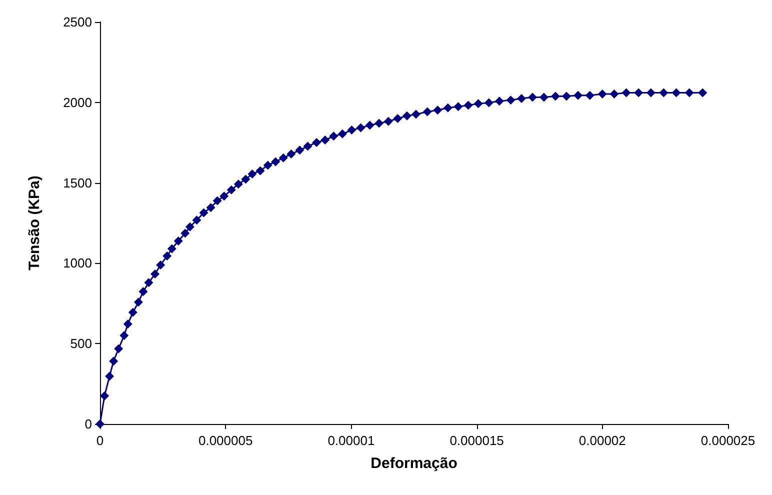 This screenshot has width=772, height=495. I want to click on y-tick-label: 2500, so click(77, 22).